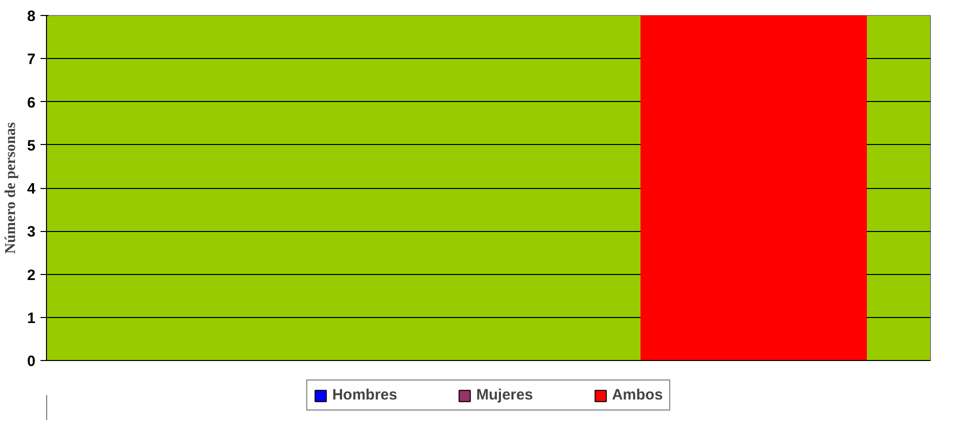  What do you see at coordinates (31, 361) in the screenshot?
I see `y-tick-label: 0` at bounding box center [31, 361].